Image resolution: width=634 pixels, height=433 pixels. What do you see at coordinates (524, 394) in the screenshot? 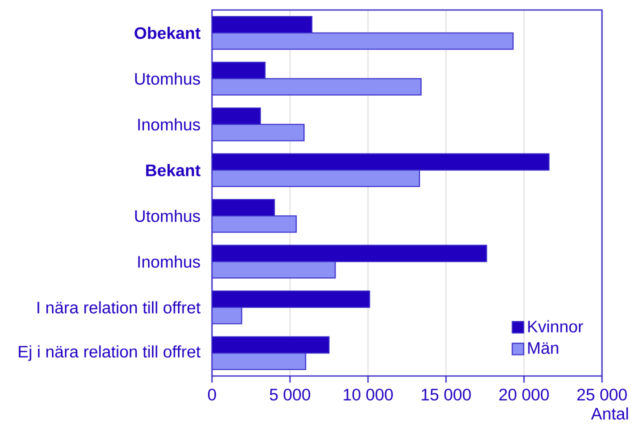
I see `x-tick-label: 20 000` at bounding box center [524, 394].